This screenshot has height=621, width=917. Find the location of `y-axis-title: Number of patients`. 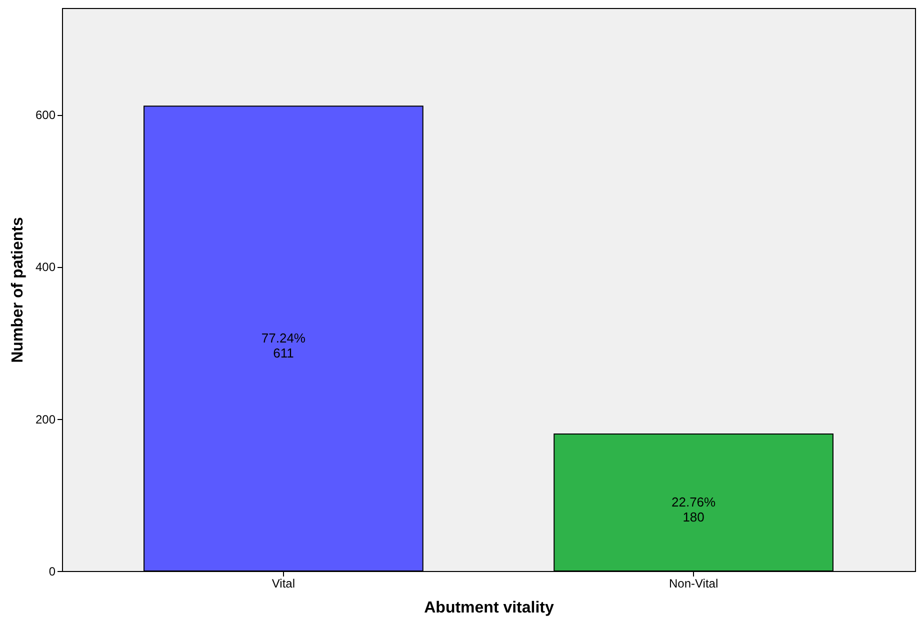

y-axis-title: Number of patients is located at coordinates (17, 290).